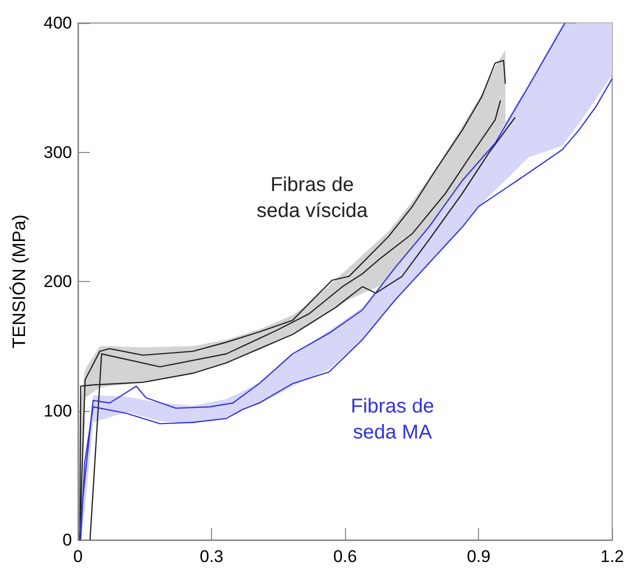 The image size is (627, 584). Describe the element at coordinates (478, 556) in the screenshot. I see `x-tick-label: 0.9` at that location.